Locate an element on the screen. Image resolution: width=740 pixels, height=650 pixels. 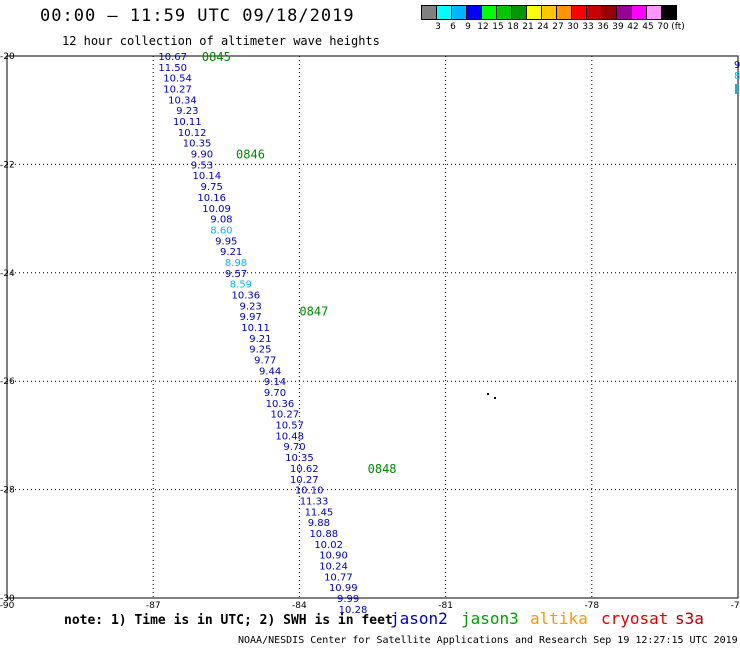
color-legend-label: 6 is located at coordinates (453, 27).